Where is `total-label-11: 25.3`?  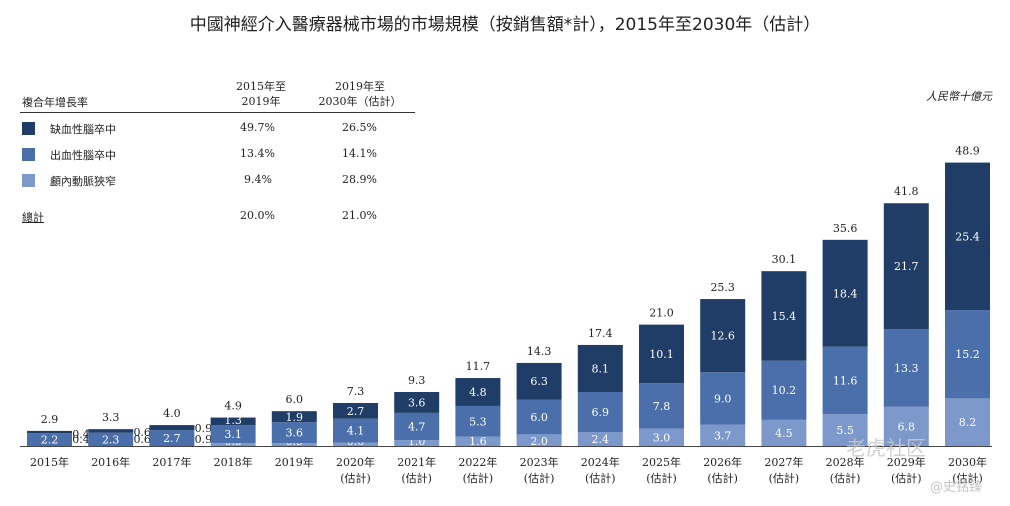 total-label-11: 25.3 is located at coordinates (722, 287).